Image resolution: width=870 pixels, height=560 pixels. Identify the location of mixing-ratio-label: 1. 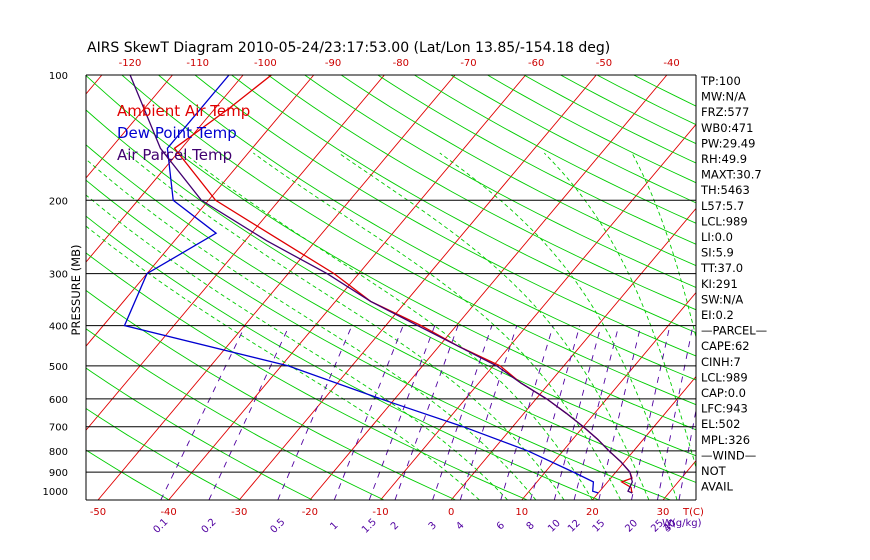
(334, 526).